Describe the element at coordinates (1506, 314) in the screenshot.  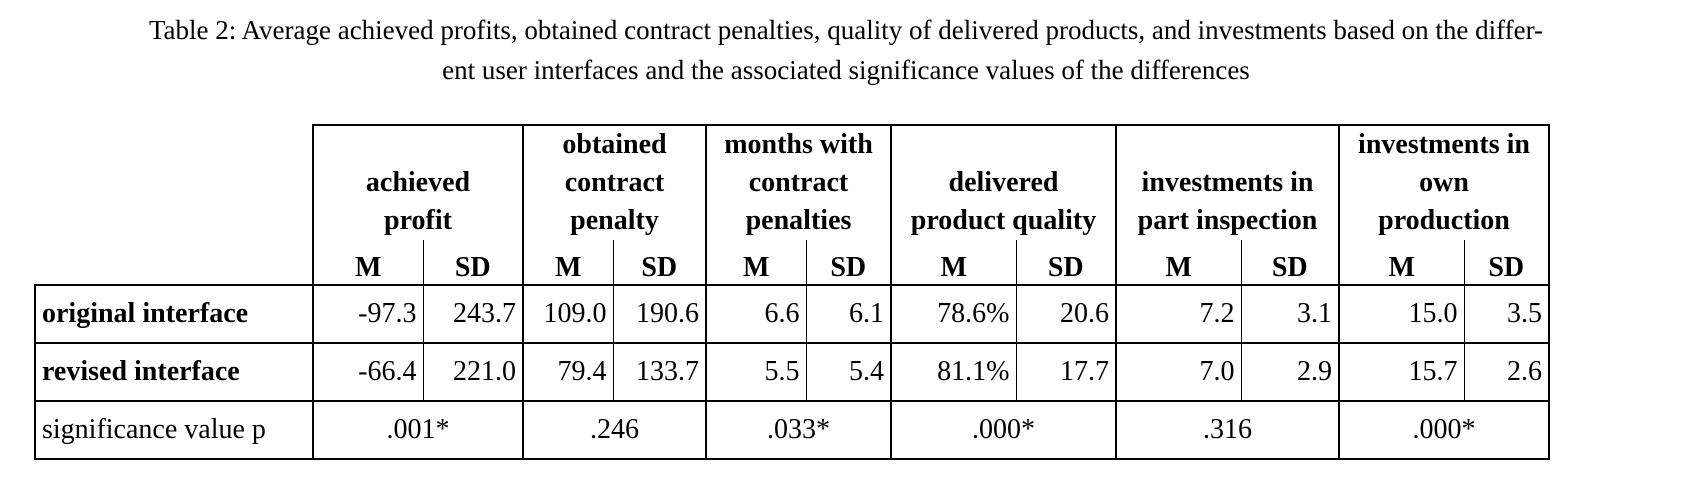
I see `cell-value: 3.5` at that location.